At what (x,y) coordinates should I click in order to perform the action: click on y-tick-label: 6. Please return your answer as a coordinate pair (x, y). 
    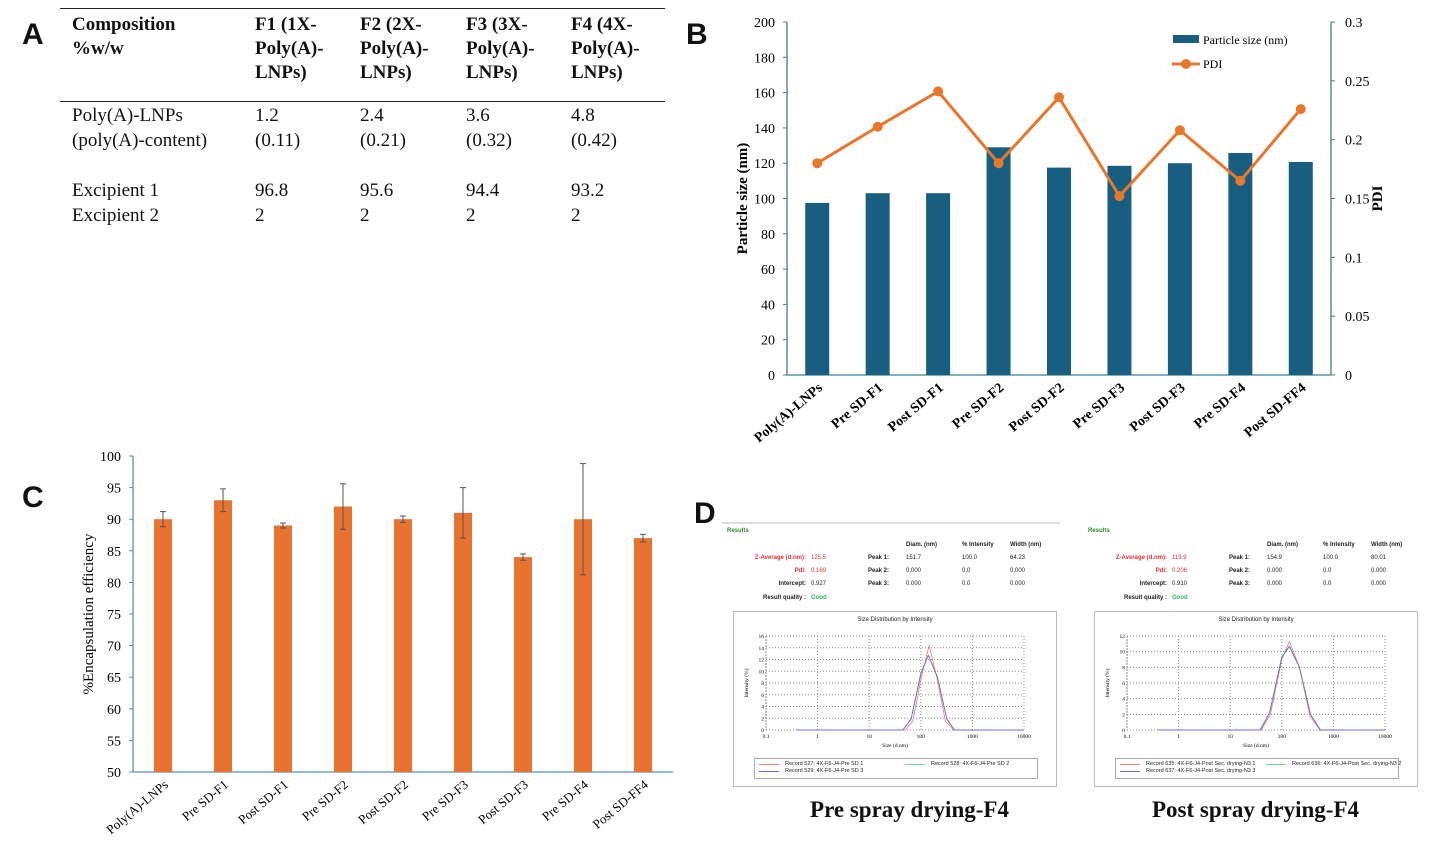
    Looking at the image, I should click on (1123, 684).